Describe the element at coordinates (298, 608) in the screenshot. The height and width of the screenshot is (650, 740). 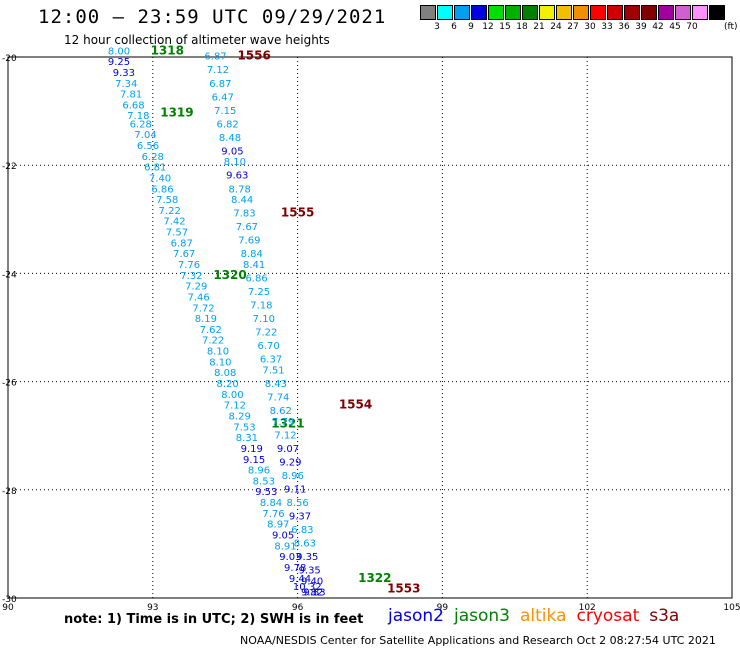
I see `x-tick-label: 96` at that location.